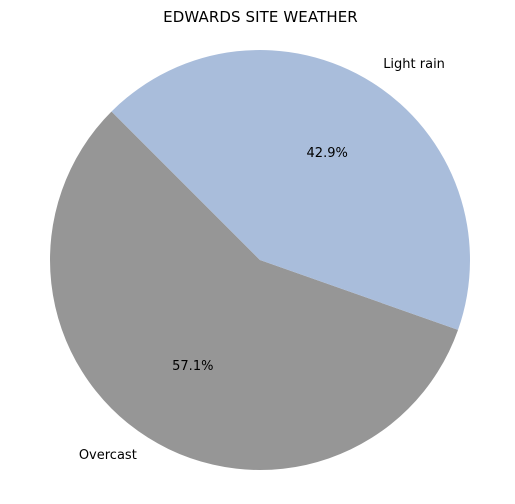 The height and width of the screenshot is (504, 515). What do you see at coordinates (327, 153) in the screenshot?
I see `slice-percent-light-rain: 42.9%` at bounding box center [327, 153].